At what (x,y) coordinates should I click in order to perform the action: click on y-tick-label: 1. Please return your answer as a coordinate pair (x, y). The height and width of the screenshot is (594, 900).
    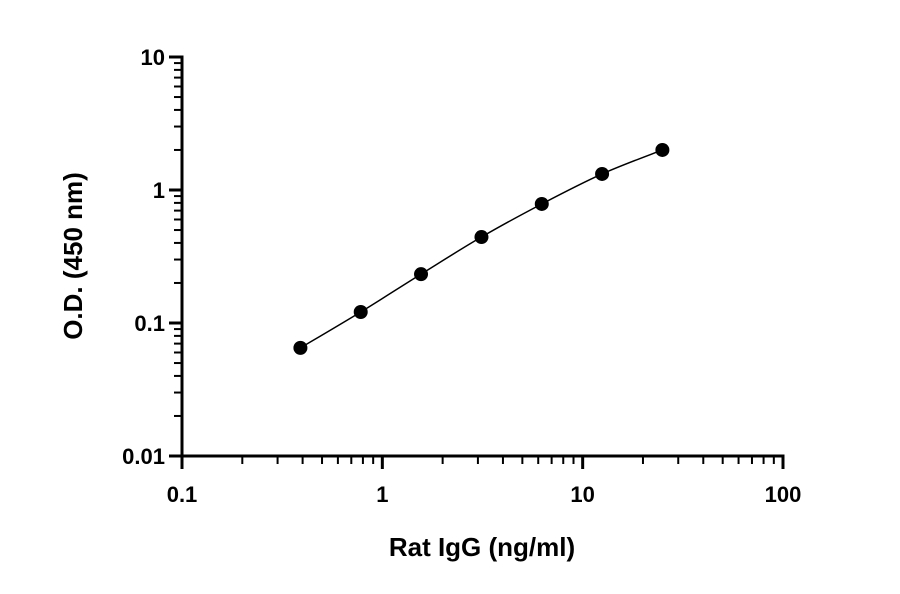
    Looking at the image, I should click on (159, 190).